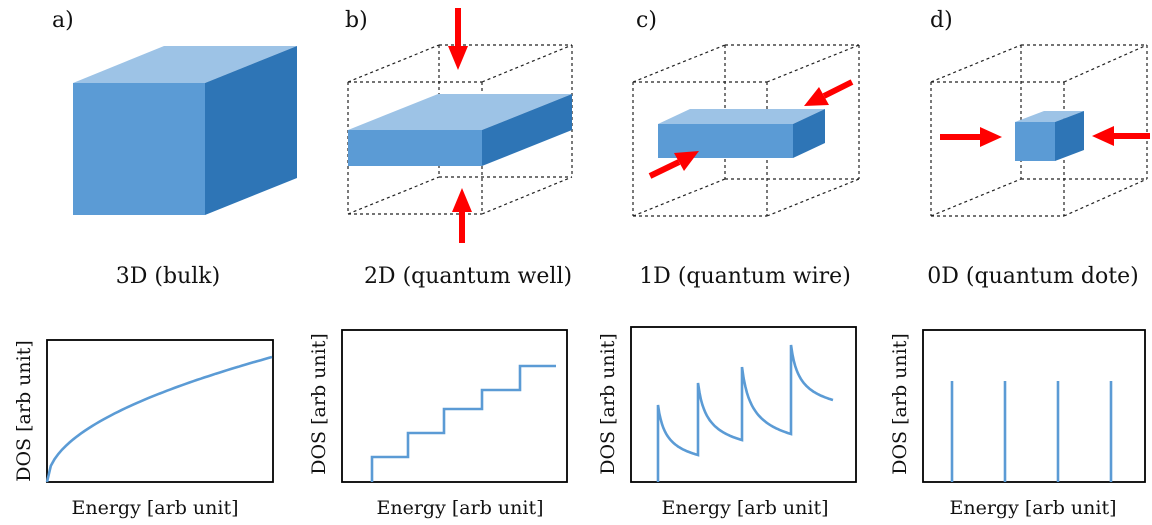 This screenshot has width=1152, height=525. What do you see at coordinates (468, 276) in the screenshot?
I see `caption-b: 2D (quantum well)` at bounding box center [468, 276].